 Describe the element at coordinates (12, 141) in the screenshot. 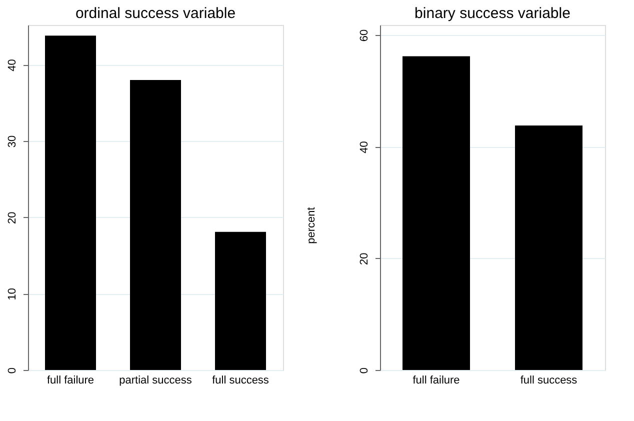

I see `y-tick-label: 30` at that location.